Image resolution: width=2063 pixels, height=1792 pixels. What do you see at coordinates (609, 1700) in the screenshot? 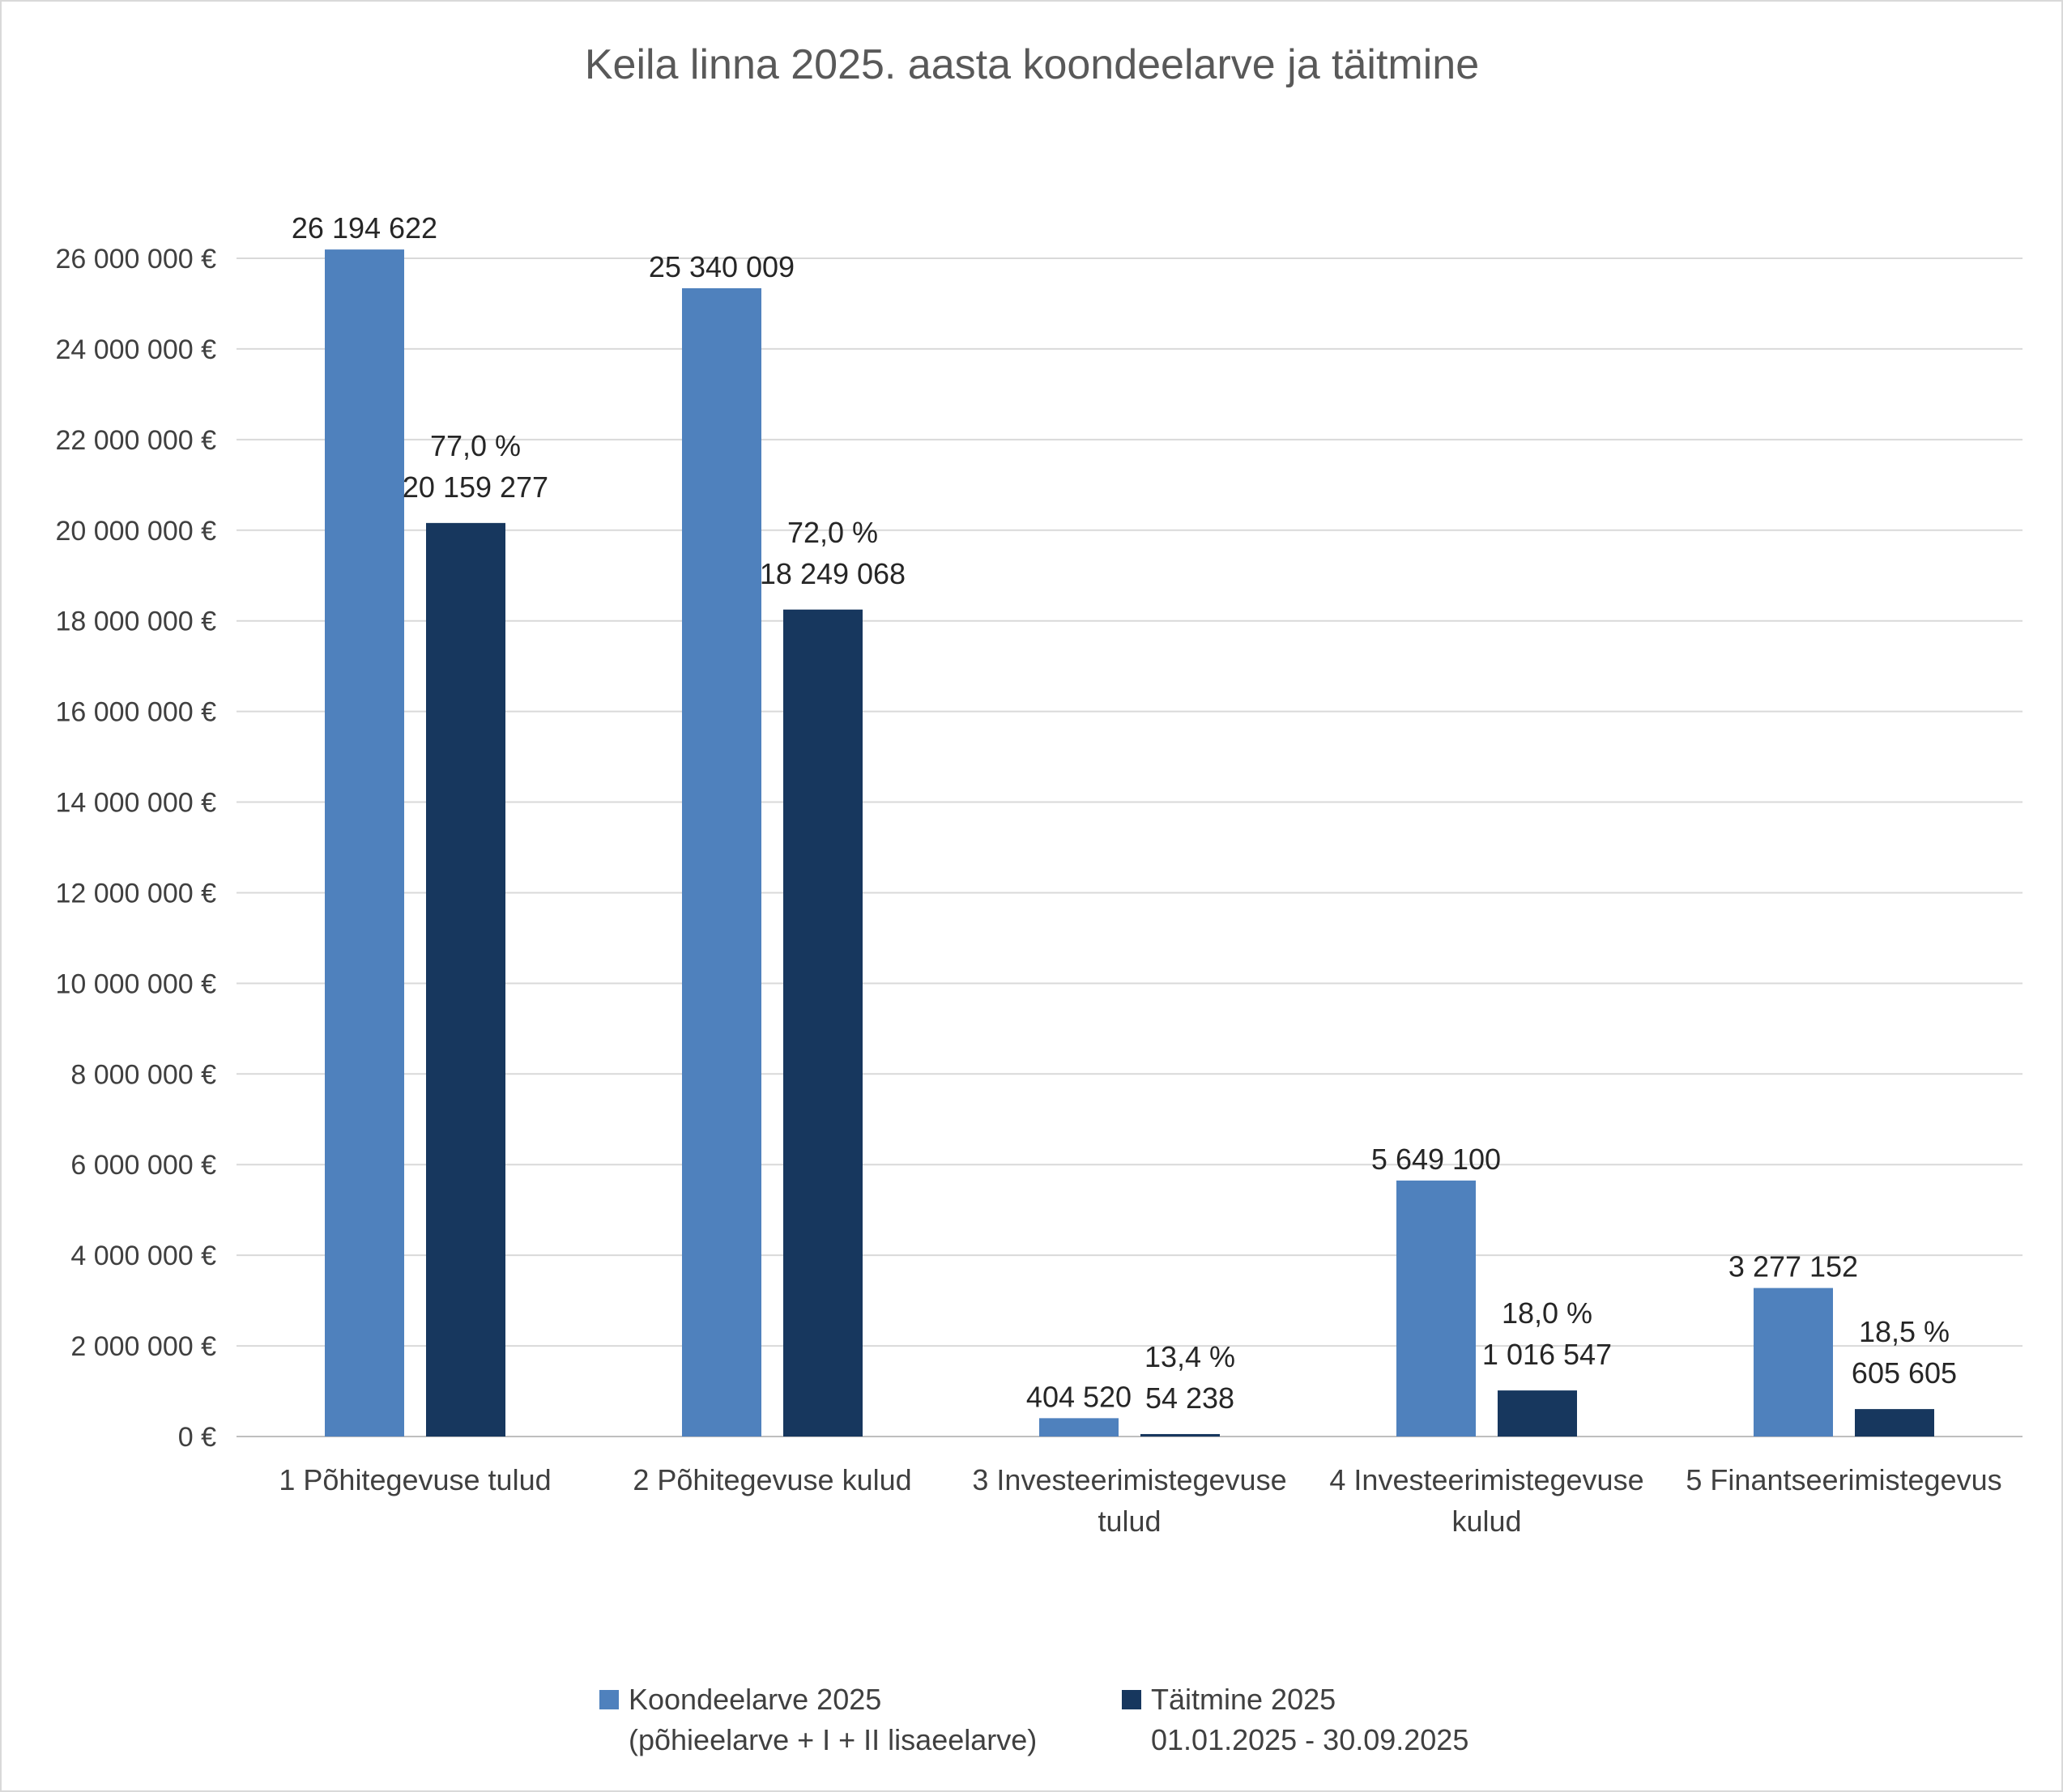
I see `legend-swatch-budget` at bounding box center [609, 1700].